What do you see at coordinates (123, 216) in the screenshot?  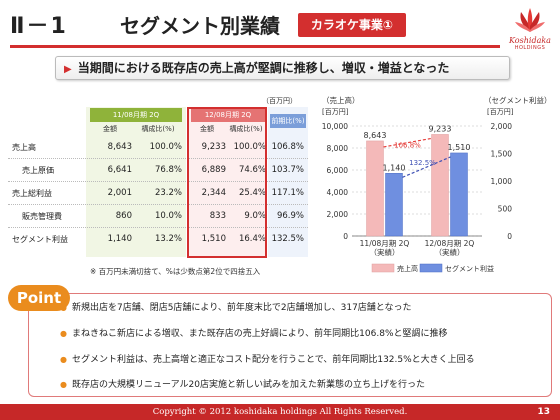 I see `prev-amount: 860` at bounding box center [123, 216].